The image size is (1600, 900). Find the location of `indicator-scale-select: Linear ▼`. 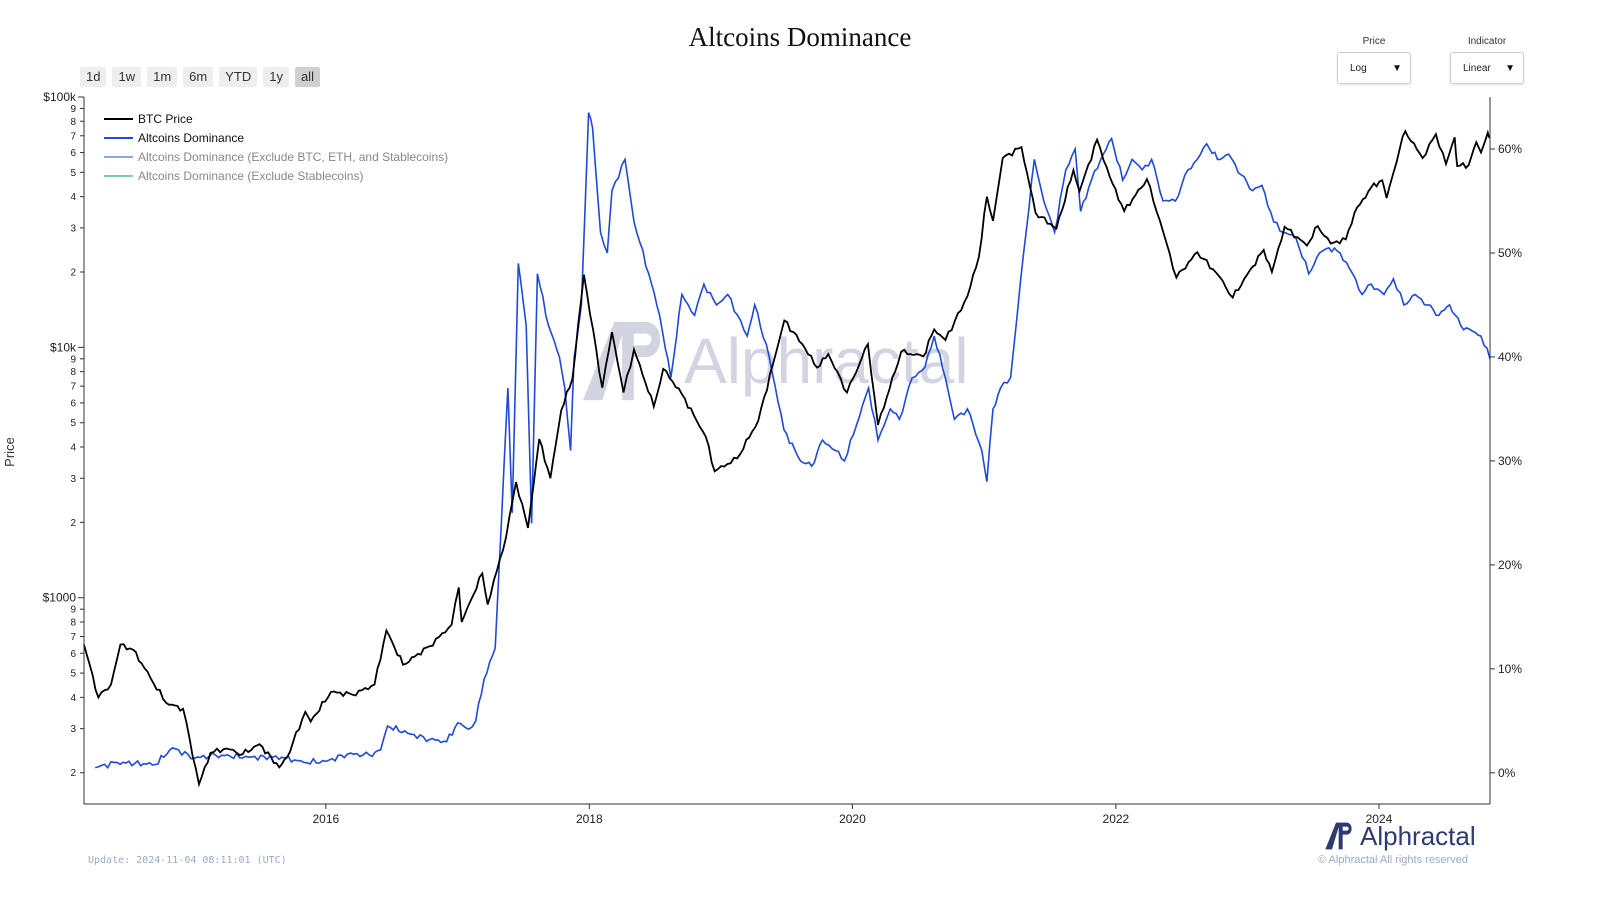

indicator-scale-select: Linear ▼ is located at coordinates (1487, 68).